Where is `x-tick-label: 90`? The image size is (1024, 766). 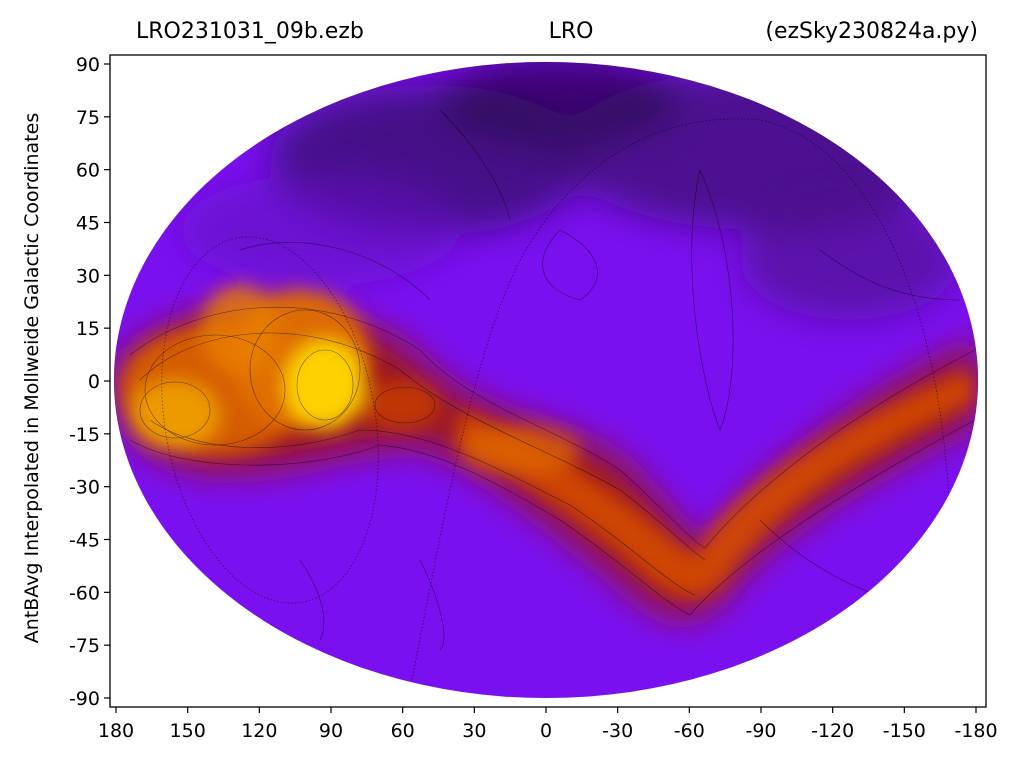
x-tick-label: 90 is located at coordinates (331, 731).